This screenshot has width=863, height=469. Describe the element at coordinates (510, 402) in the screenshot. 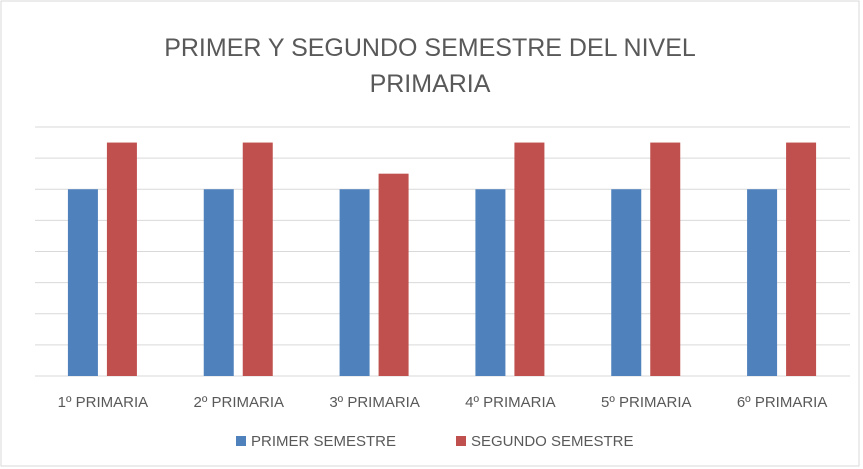

I see `x-tick-label: 4º PRIMARIA` at that location.